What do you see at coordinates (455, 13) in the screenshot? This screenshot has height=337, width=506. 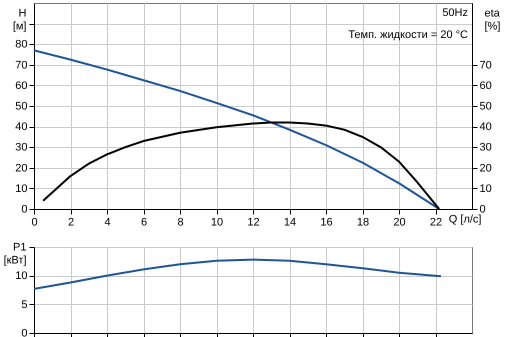 I see `annotation: 50Hz` at bounding box center [455, 13].